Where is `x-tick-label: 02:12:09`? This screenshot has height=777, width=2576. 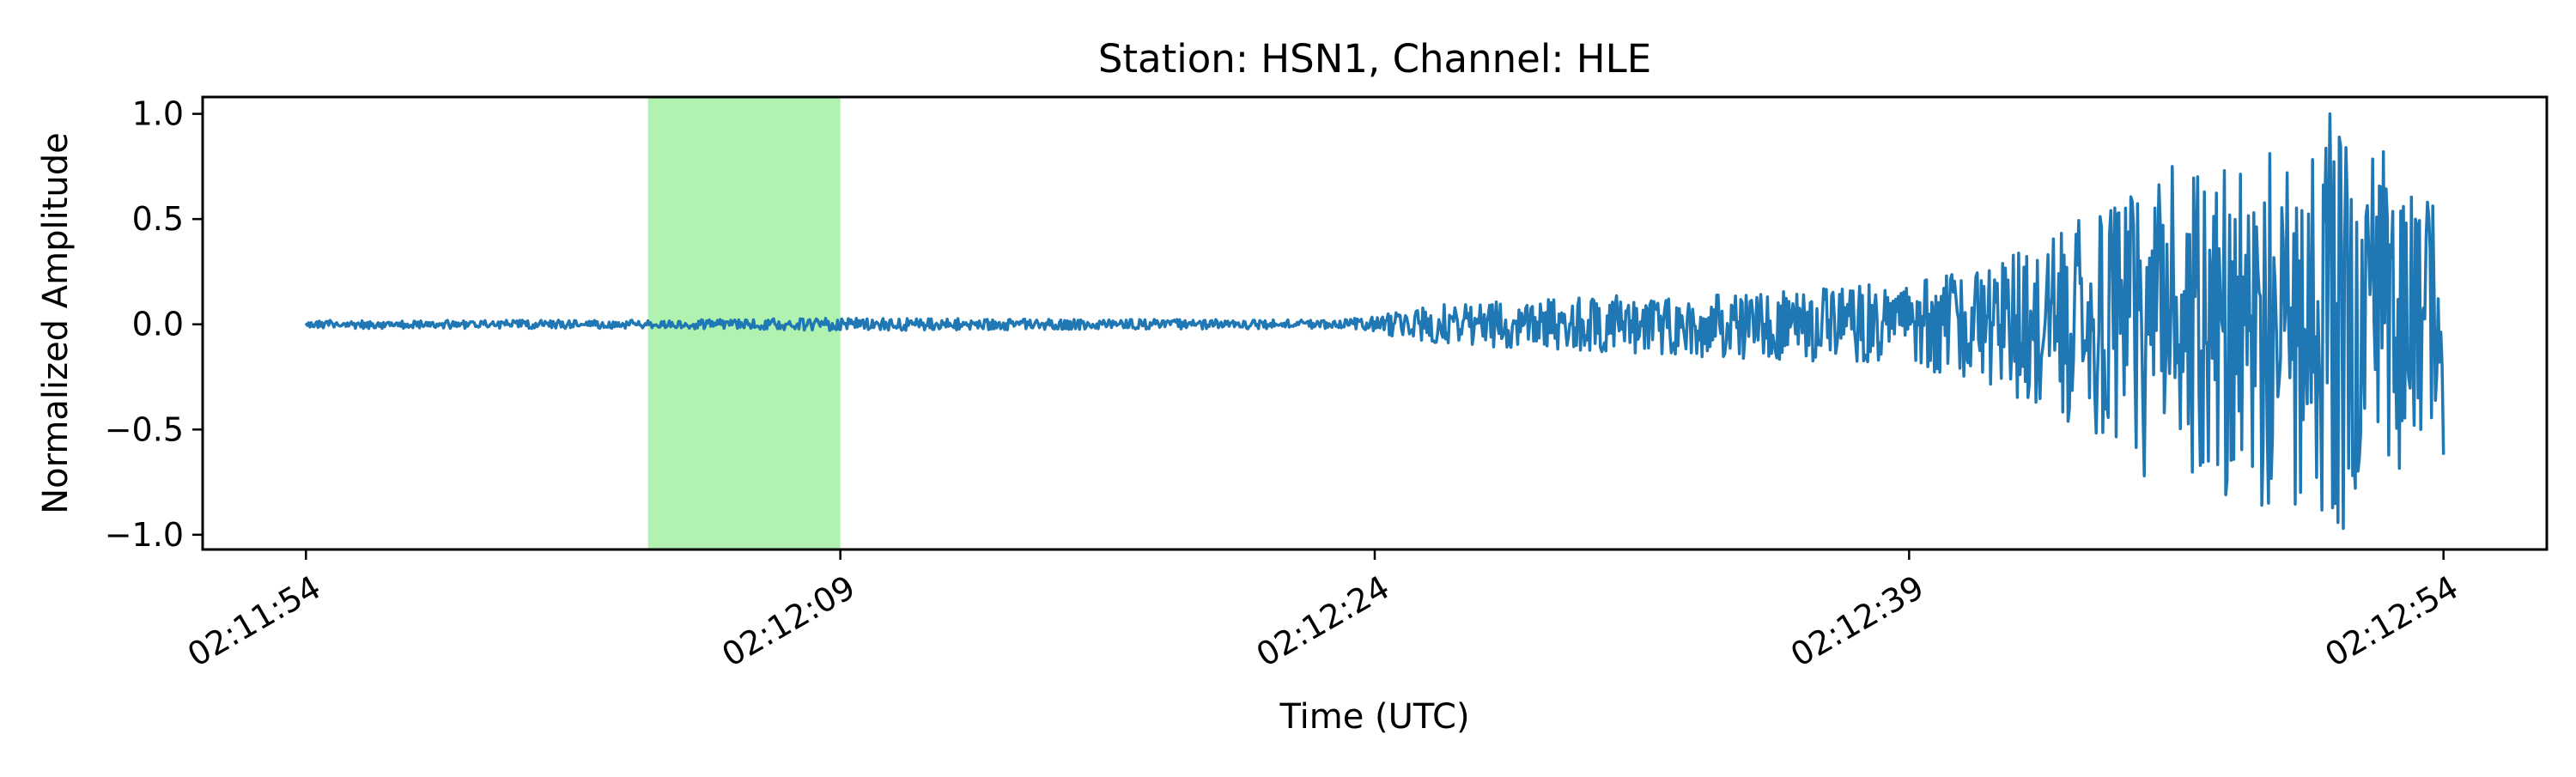 x-tick-label: 02:12:09 is located at coordinates (788, 621).